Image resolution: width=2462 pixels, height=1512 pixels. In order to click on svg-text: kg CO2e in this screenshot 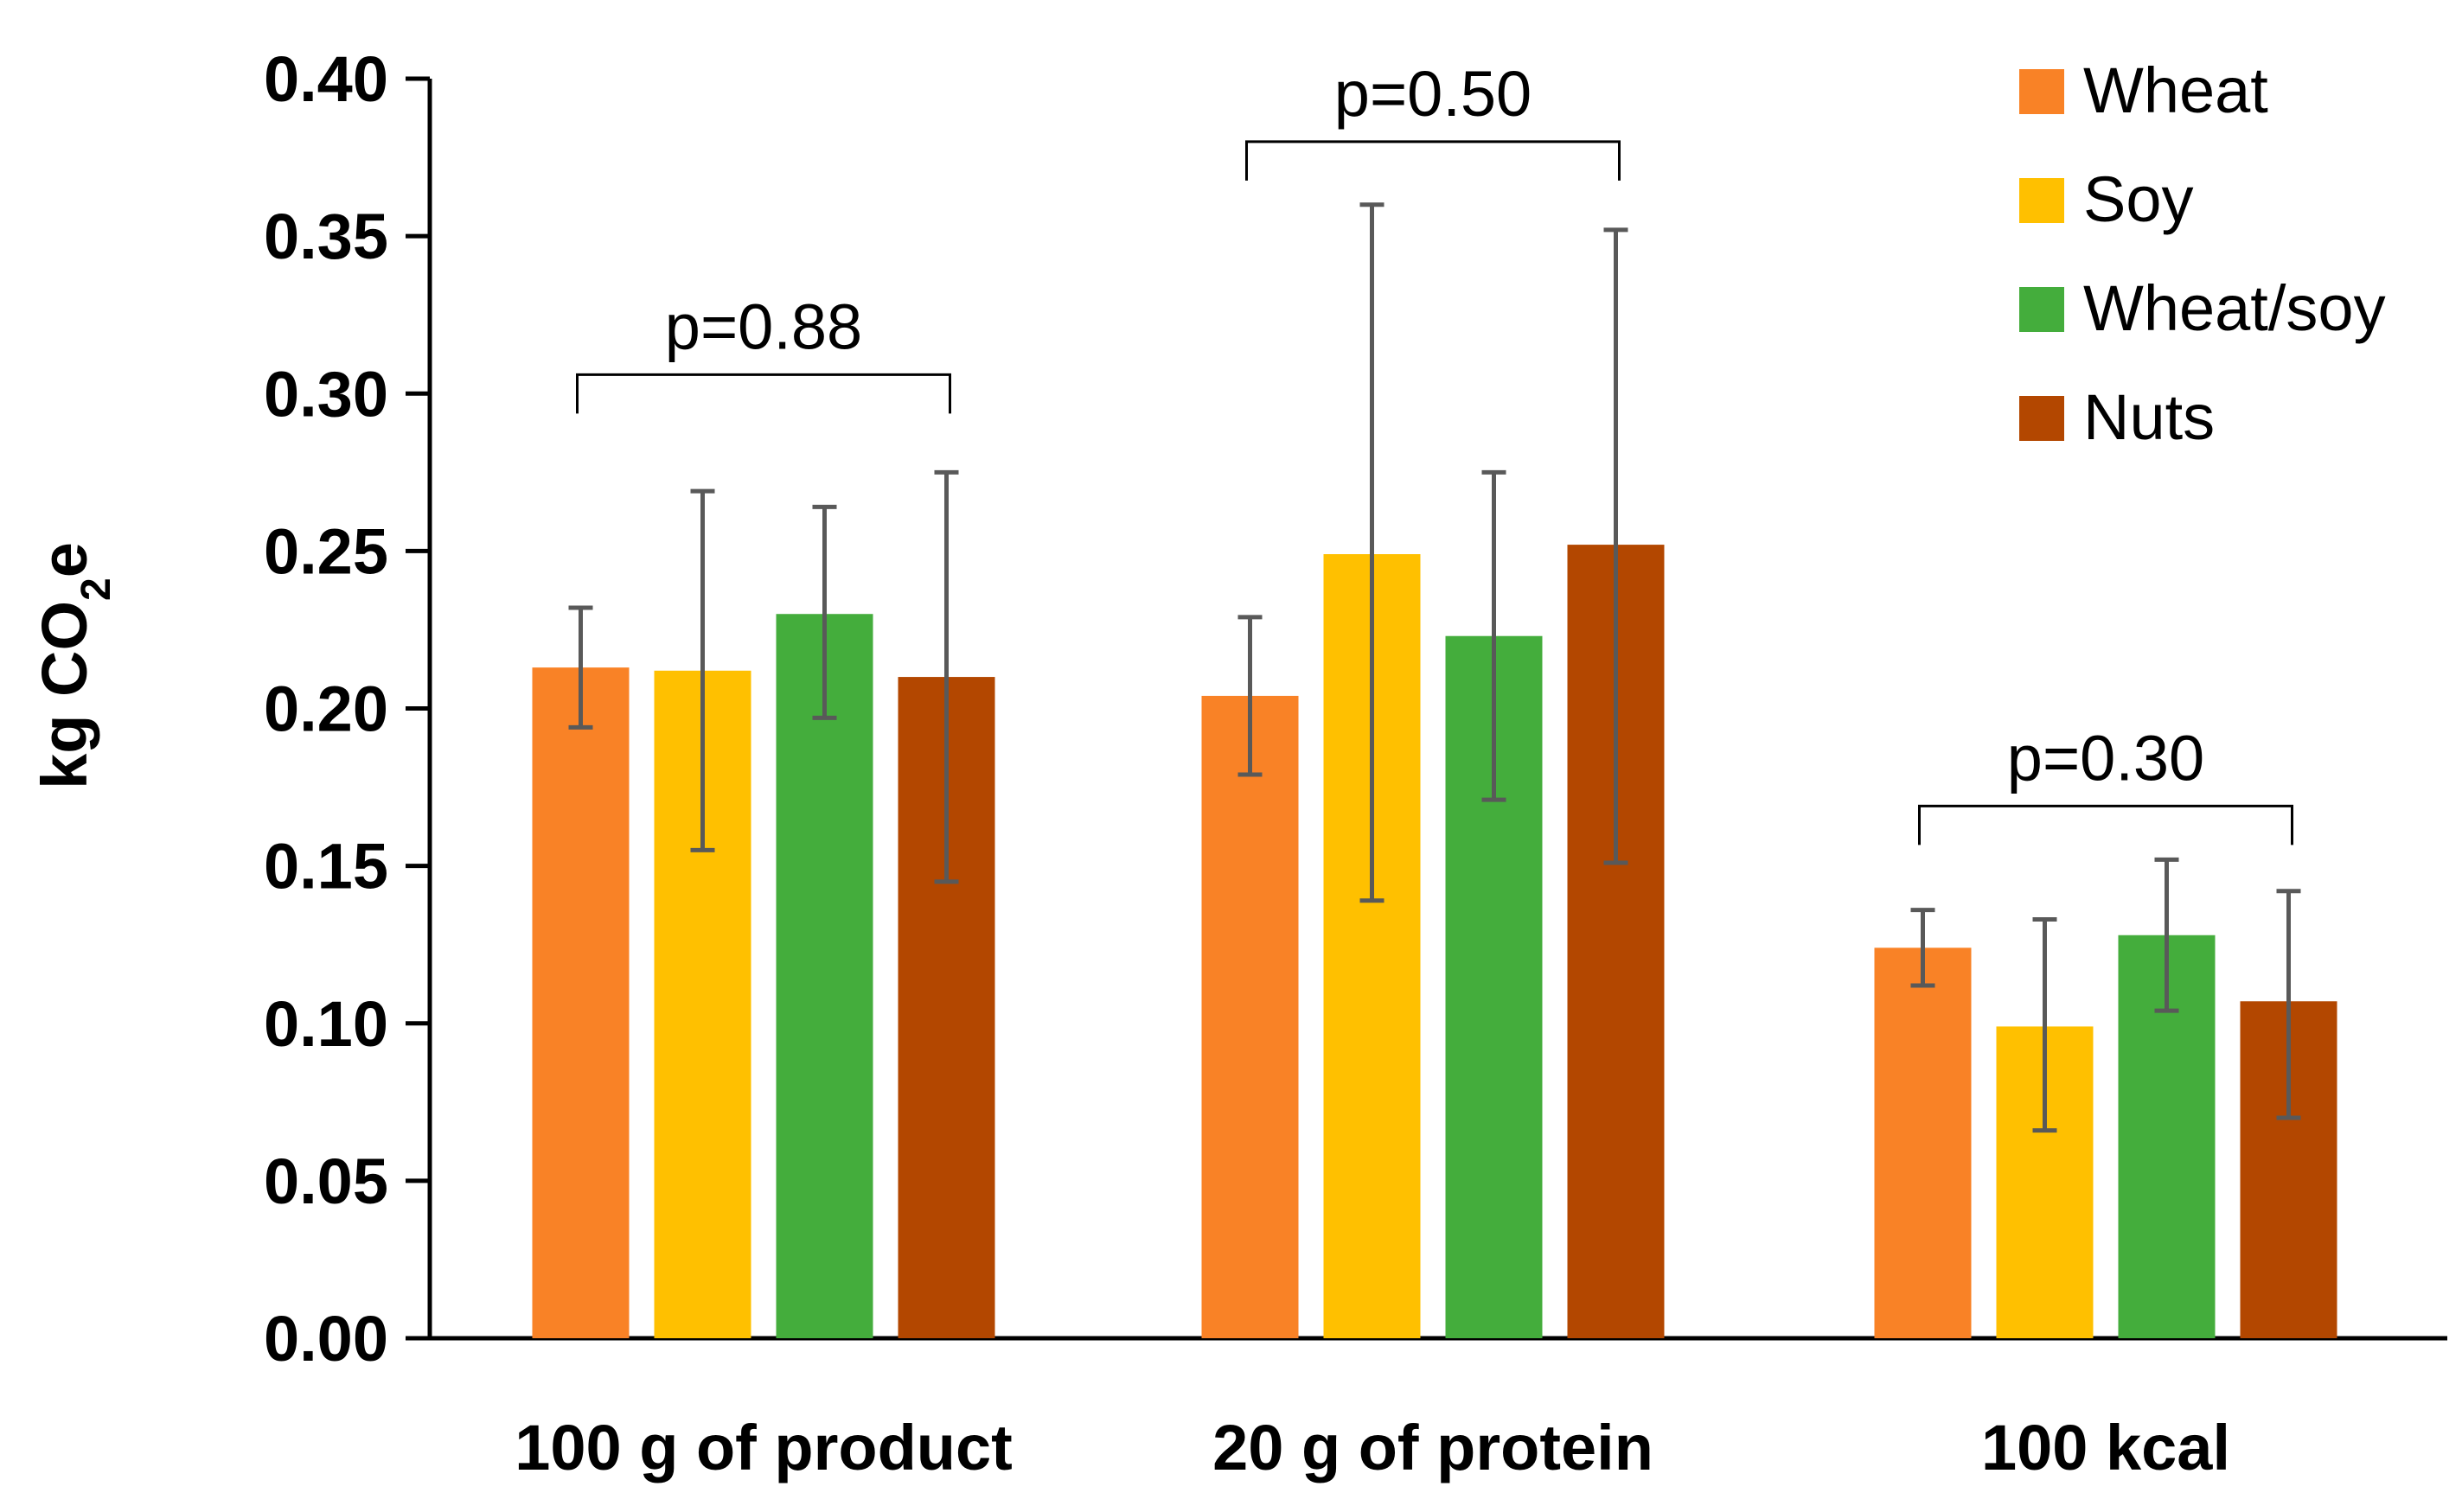, I will do `click(74, 665)`.